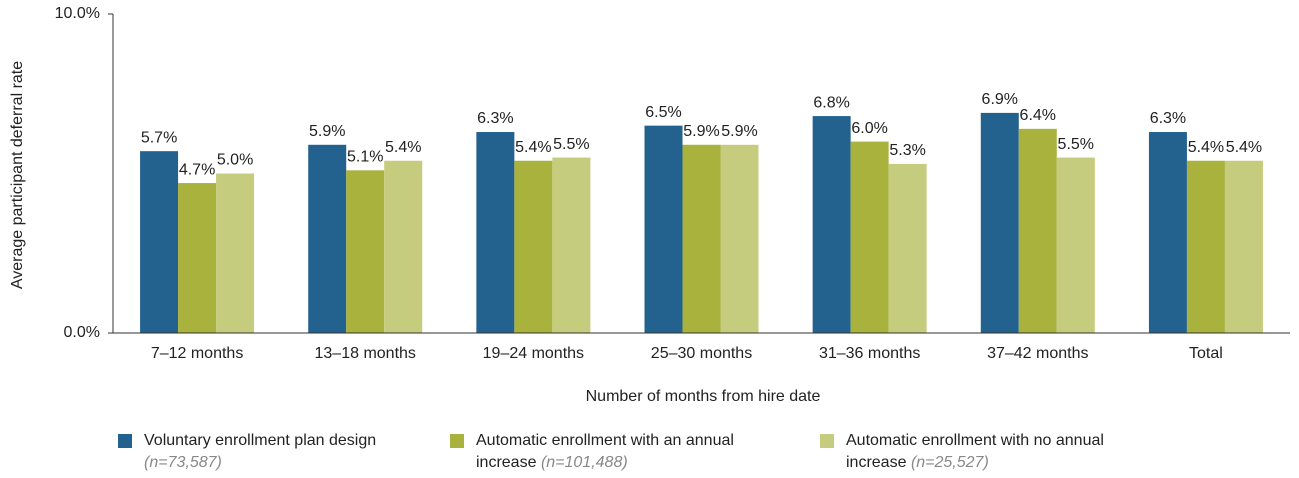 The height and width of the screenshot is (478, 1299). I want to click on x-axis-title: Number of months from hire date, so click(703, 396).